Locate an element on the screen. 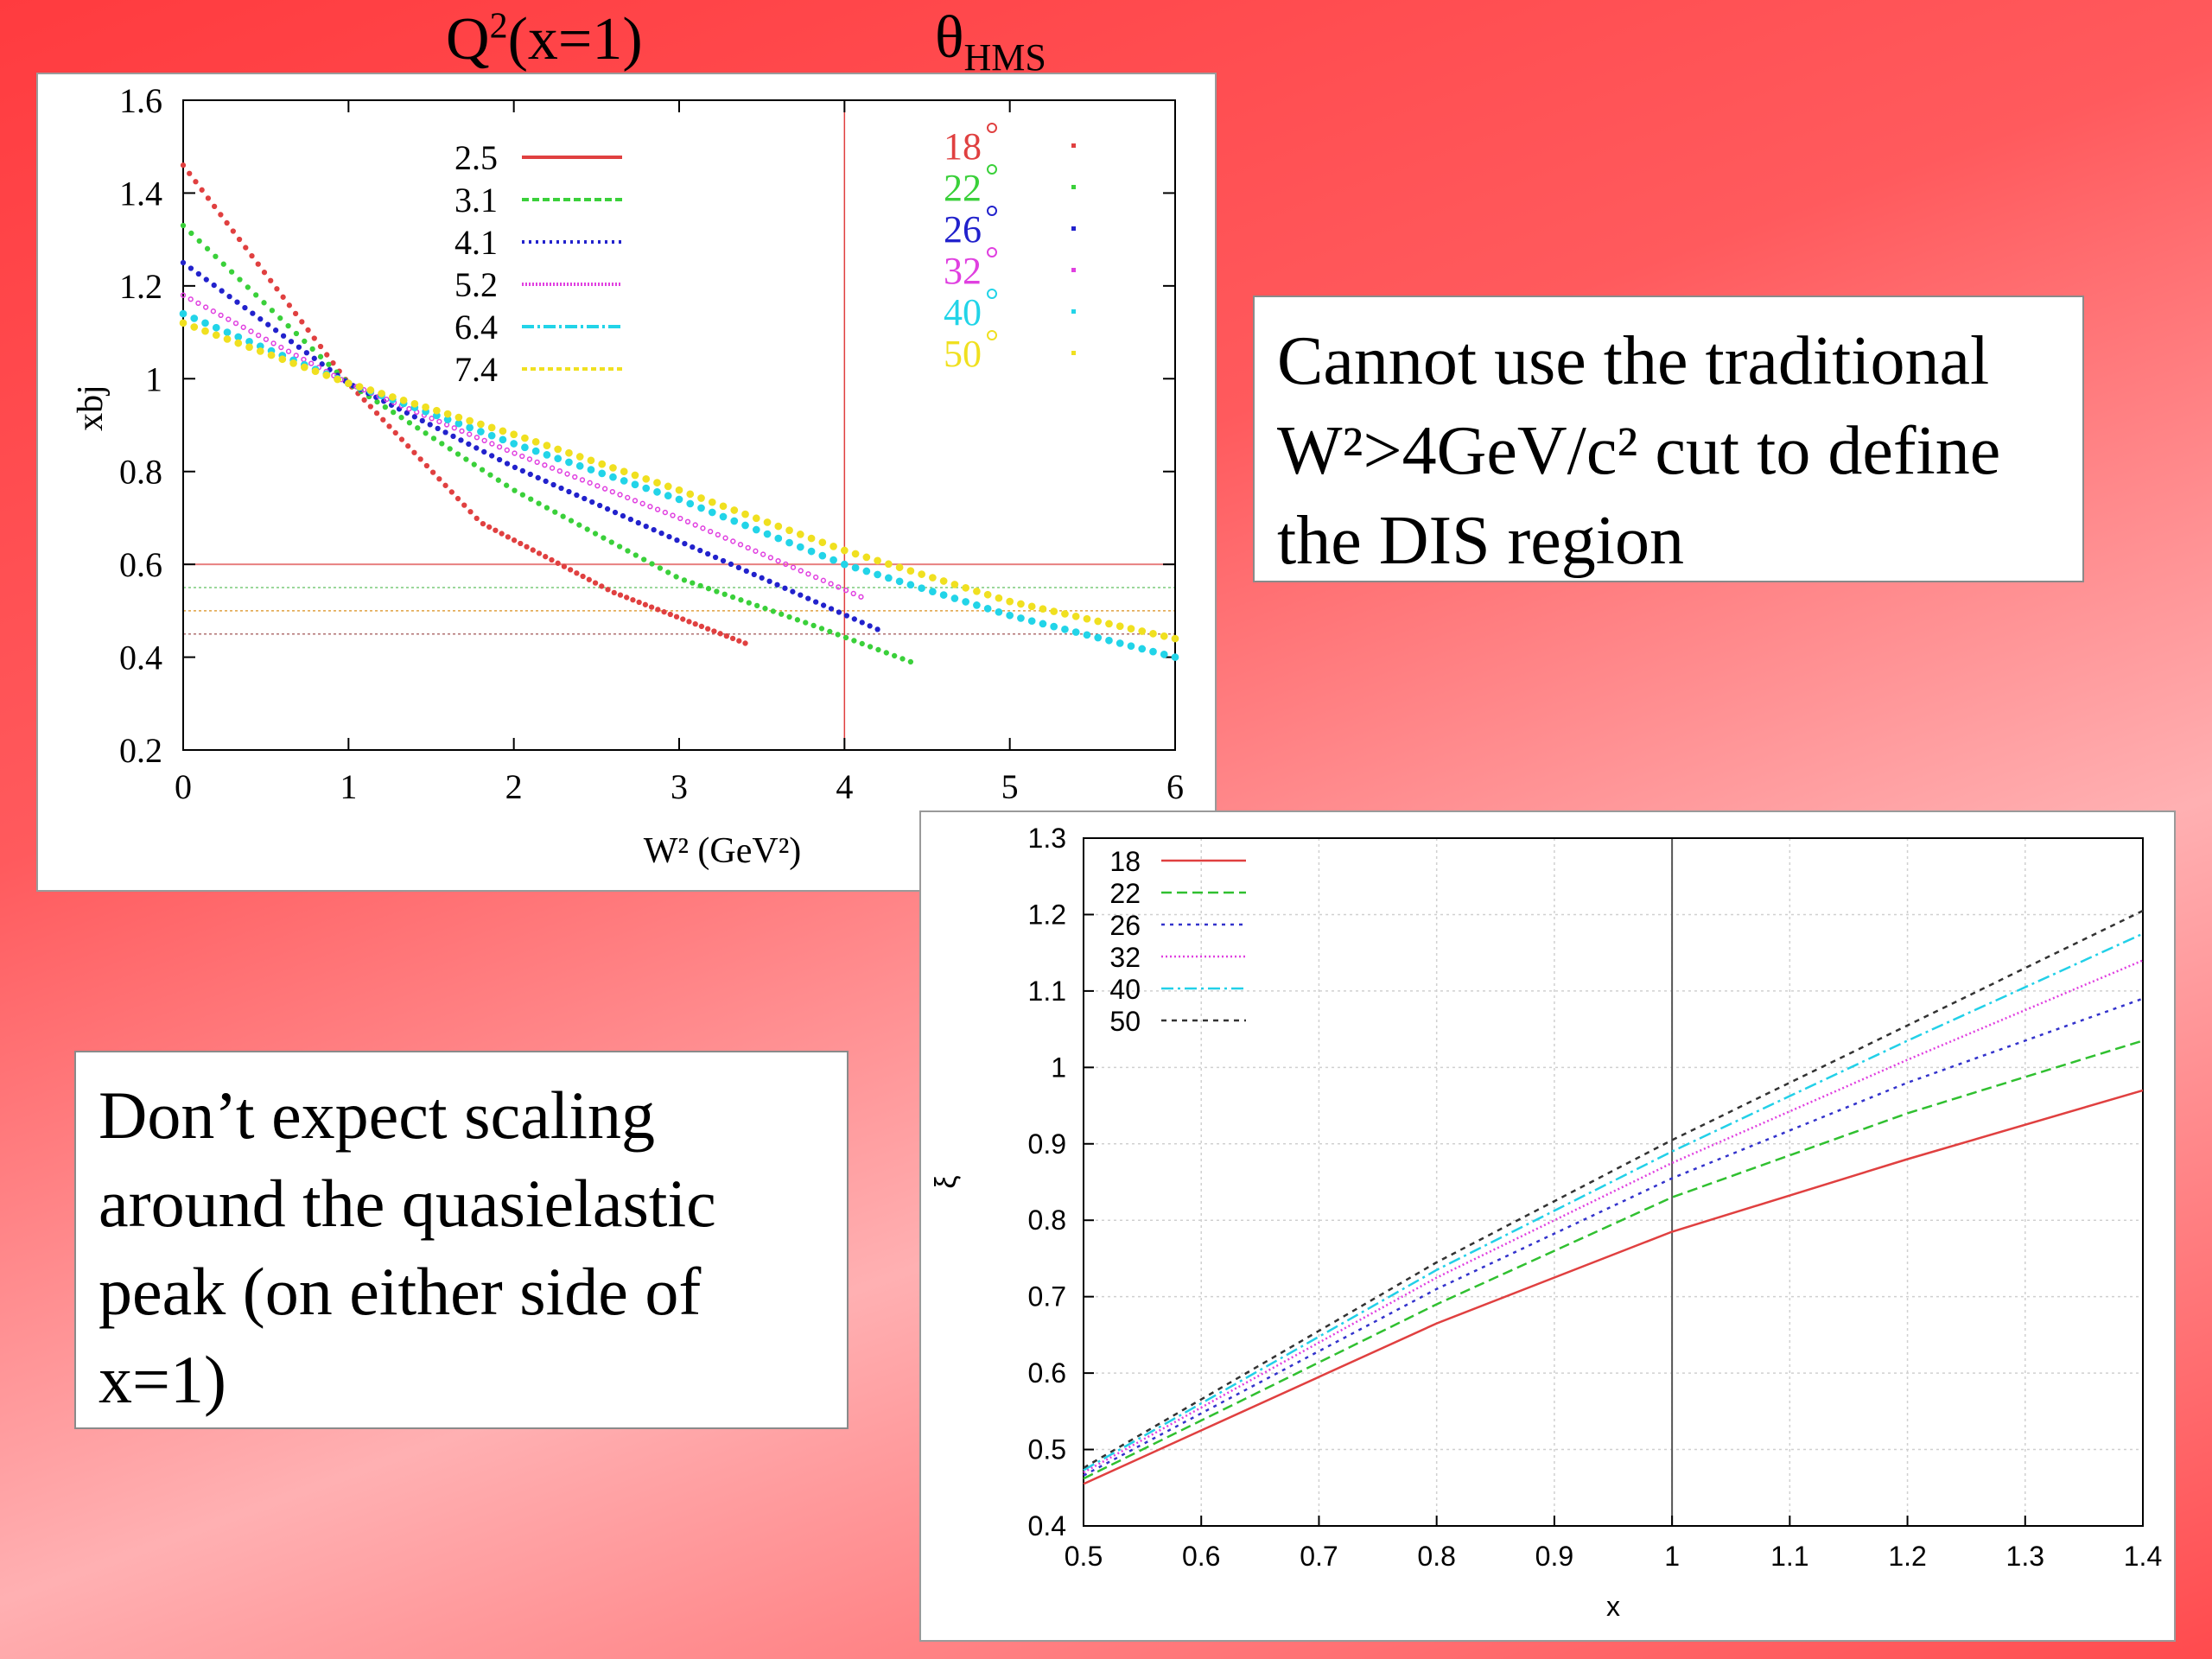 This screenshot has height=1659, width=2212. x-tick-label: 2 is located at coordinates (514, 786).